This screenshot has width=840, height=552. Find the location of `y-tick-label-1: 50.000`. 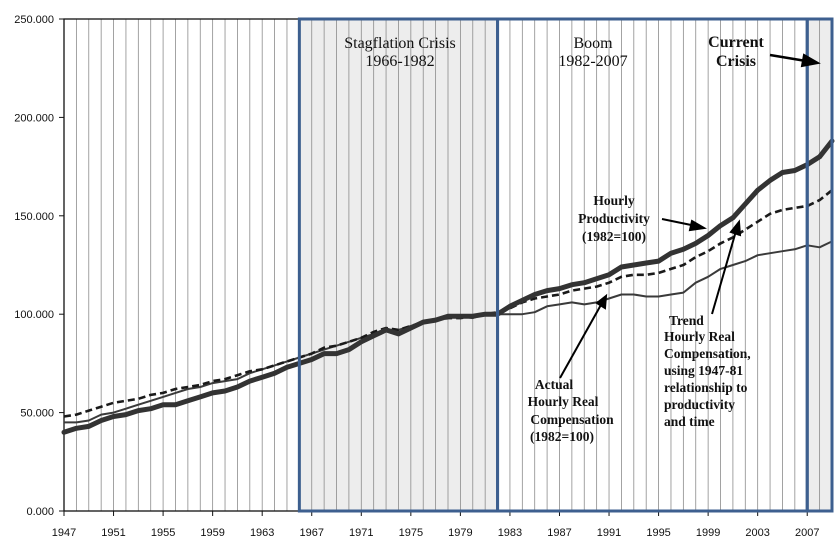

y-tick-label-1: 50.000 is located at coordinates (37, 414).